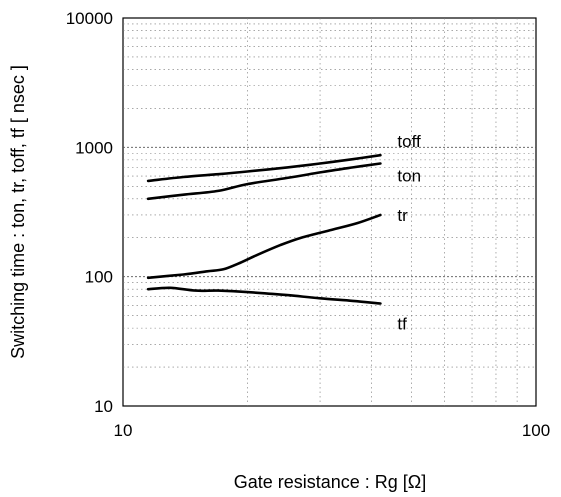 This screenshot has height=497, width=561. I want to click on x-tick-label: 100, so click(536, 430).